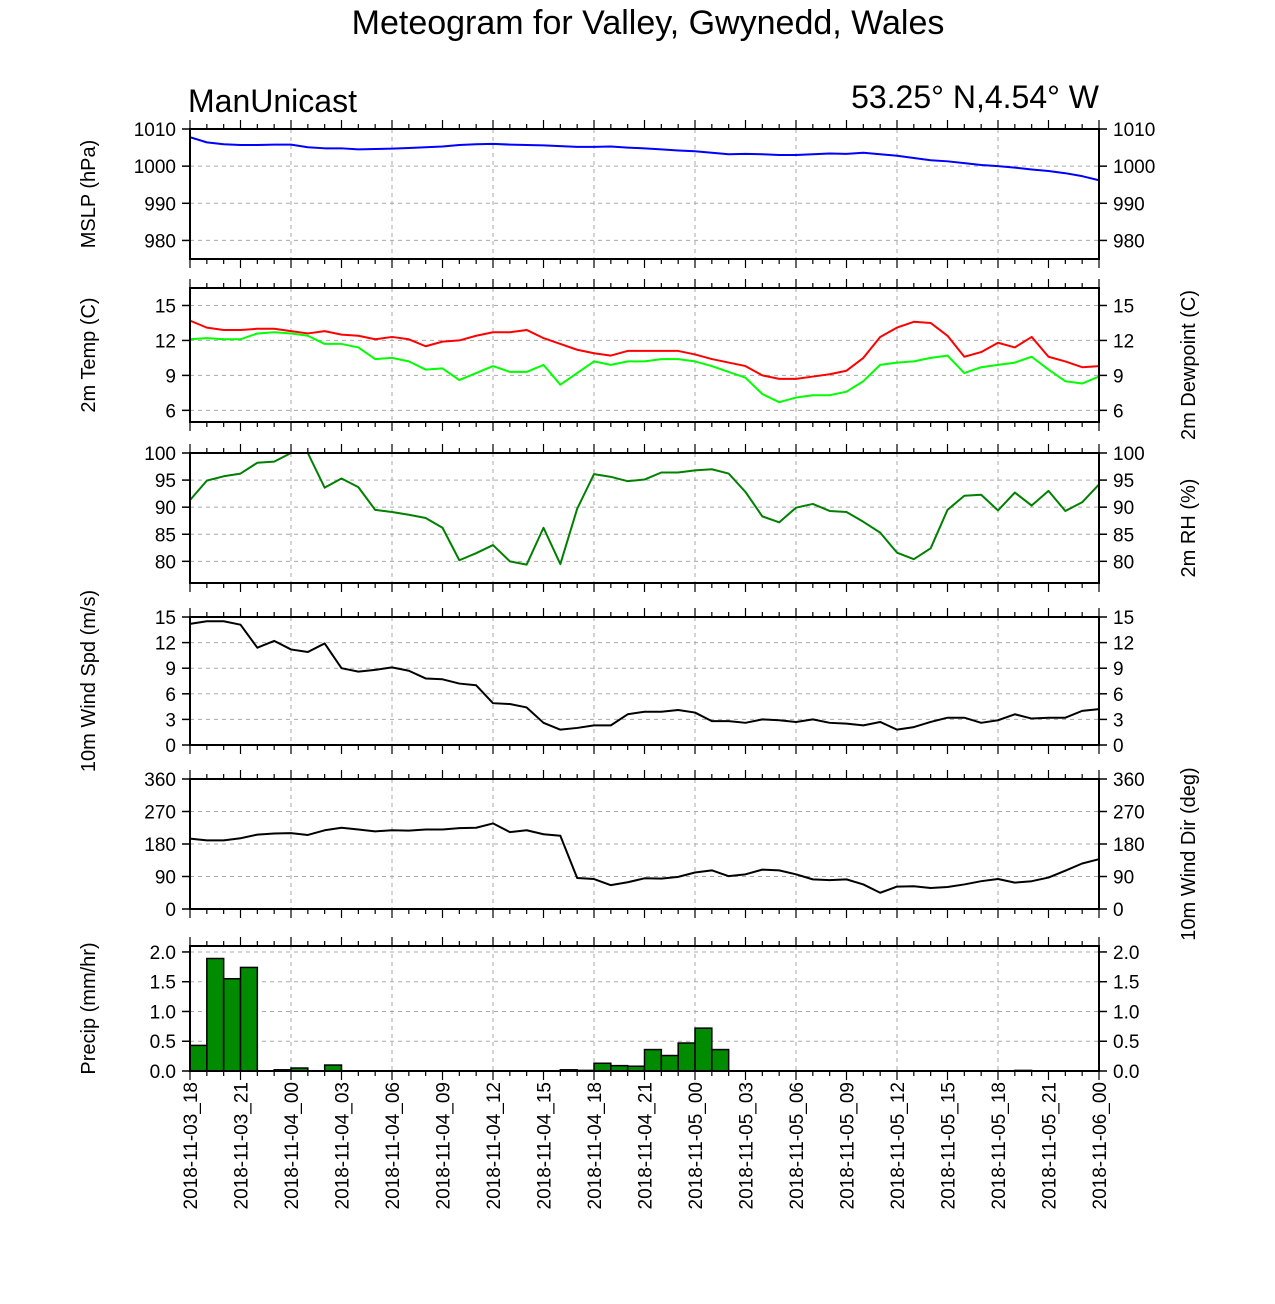 Image resolution: width=1275 pixels, height=1304 pixels. I want to click on y-tick-label-right: 360, so click(1129, 780).